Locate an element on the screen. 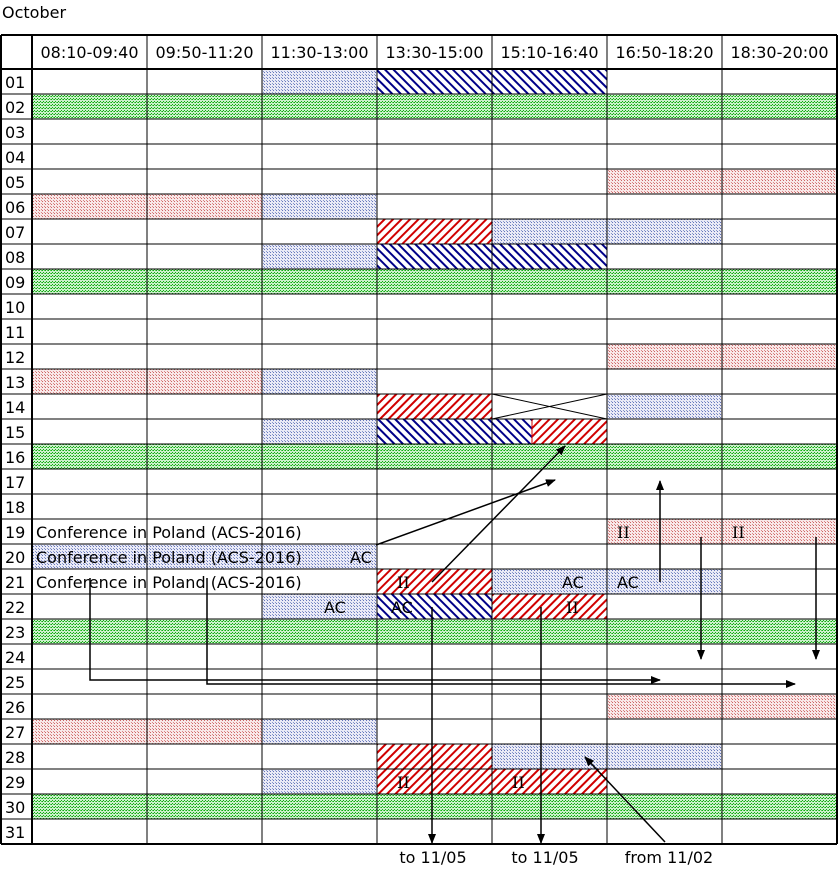 The height and width of the screenshot is (870, 838). day-label: 19 is located at coordinates (15, 532).